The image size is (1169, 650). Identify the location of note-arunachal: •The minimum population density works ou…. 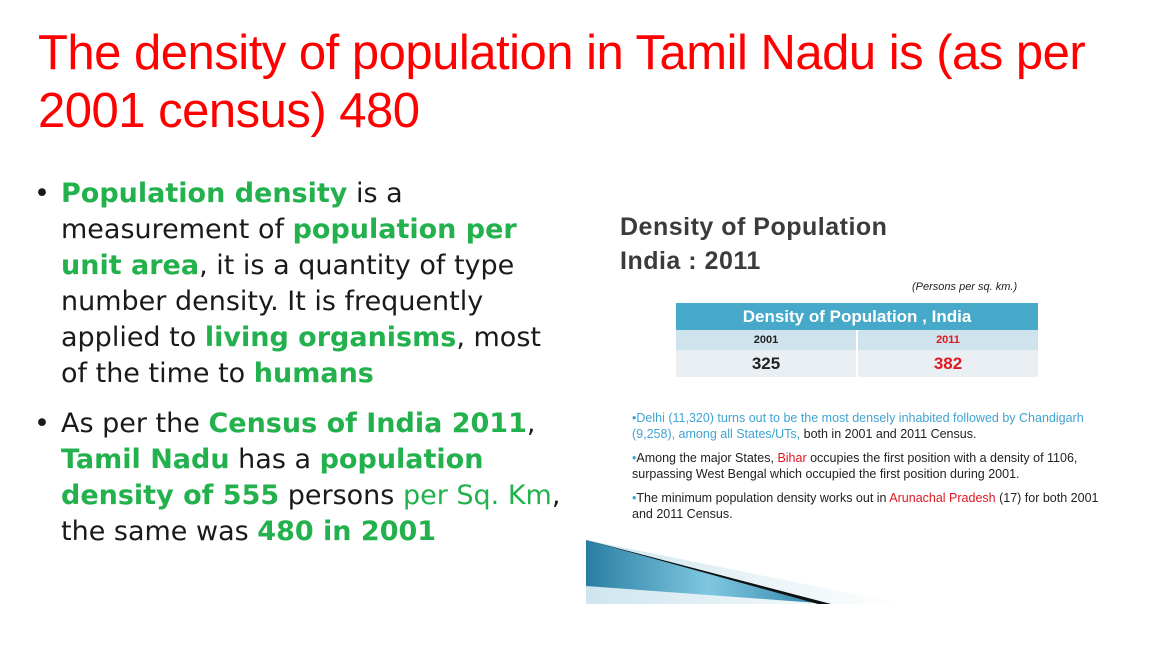
(872, 506).